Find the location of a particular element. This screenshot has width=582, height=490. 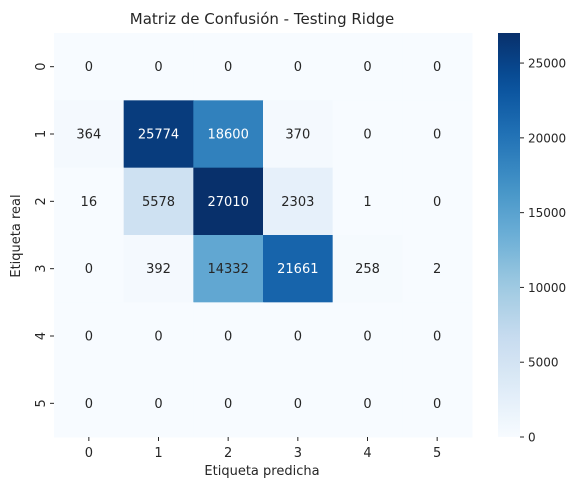

colorbar-tick-label: 0 is located at coordinates (532, 438).